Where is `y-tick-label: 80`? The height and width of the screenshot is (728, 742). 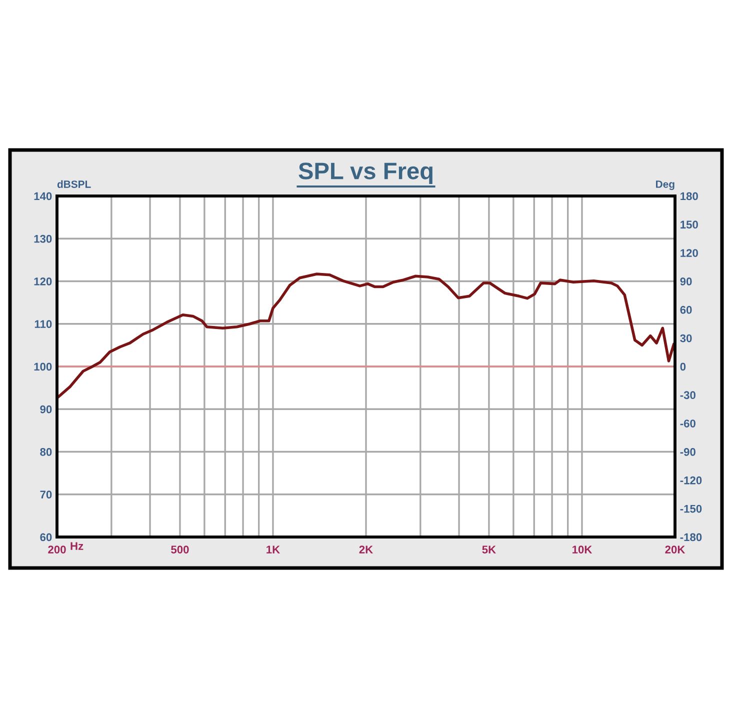 y-tick-label: 80 is located at coordinates (46, 452).